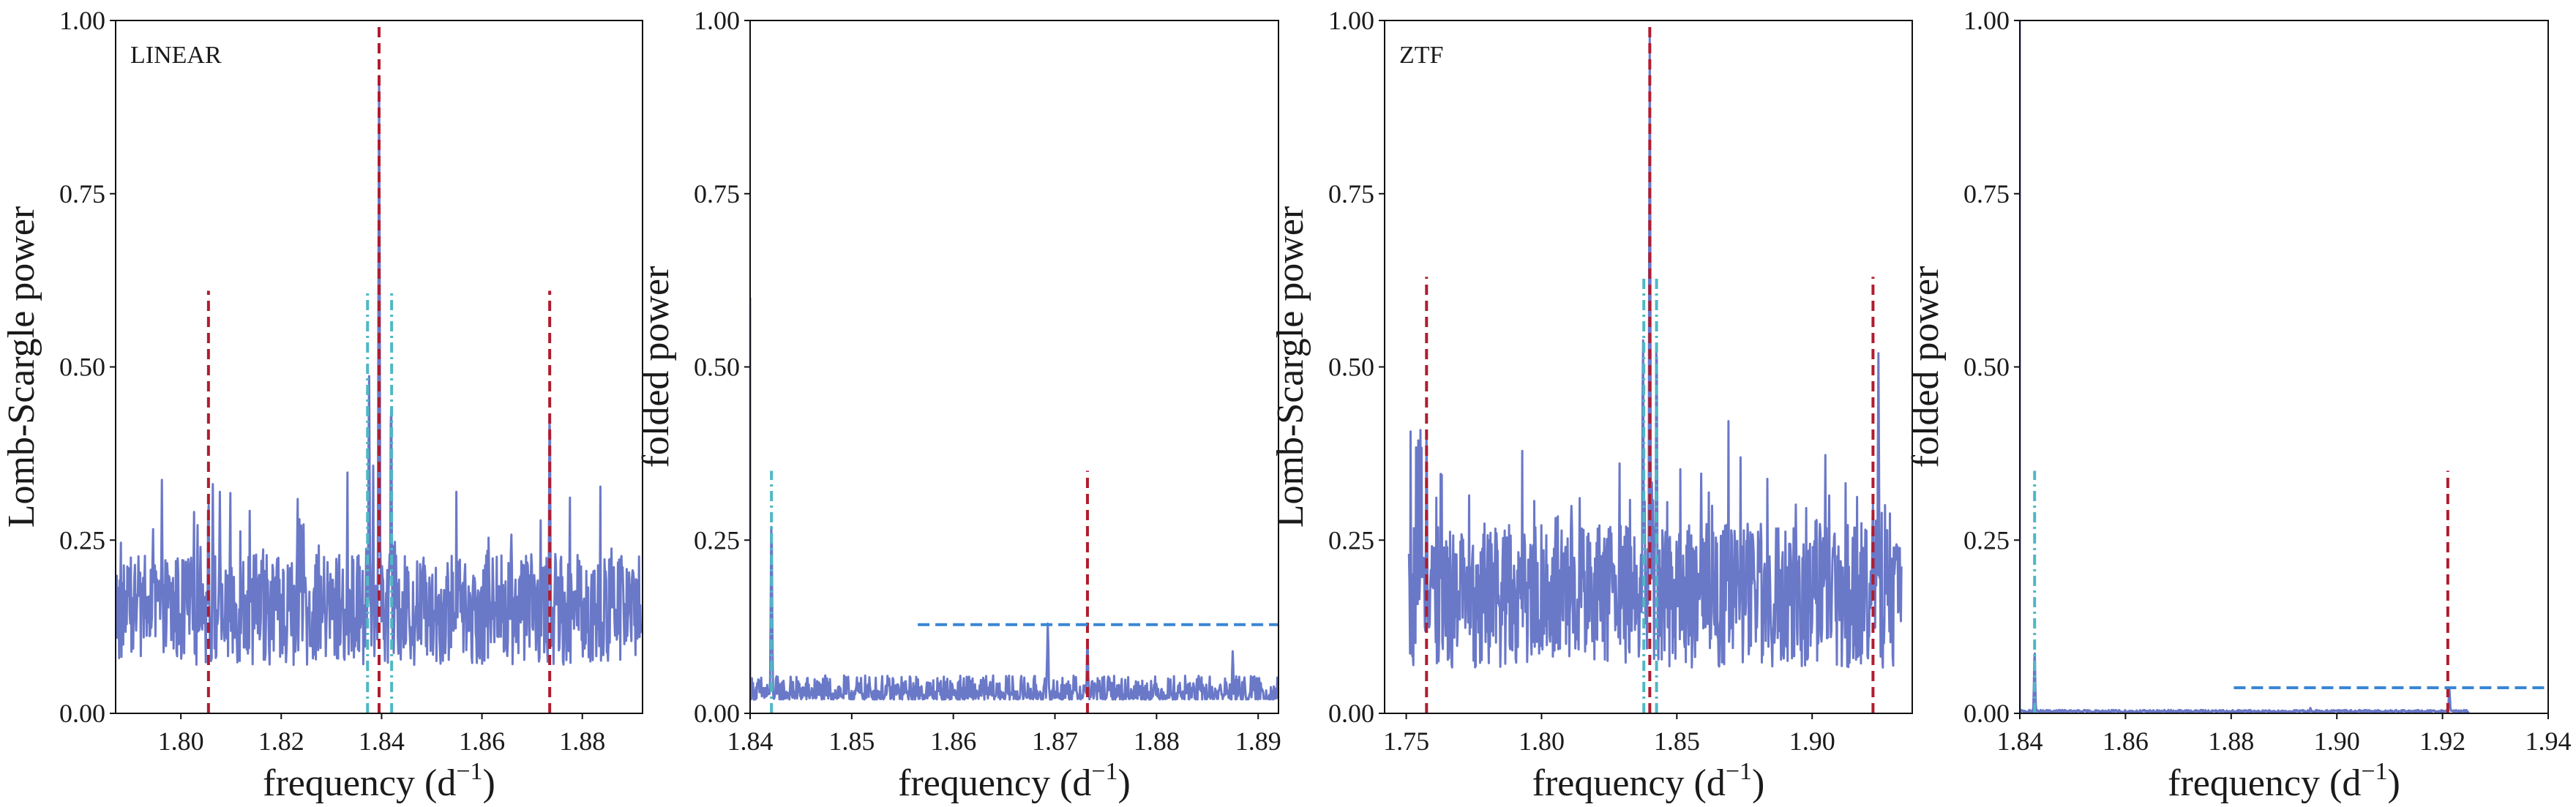  I want to click on panel-label: ZTF, so click(1421, 55).